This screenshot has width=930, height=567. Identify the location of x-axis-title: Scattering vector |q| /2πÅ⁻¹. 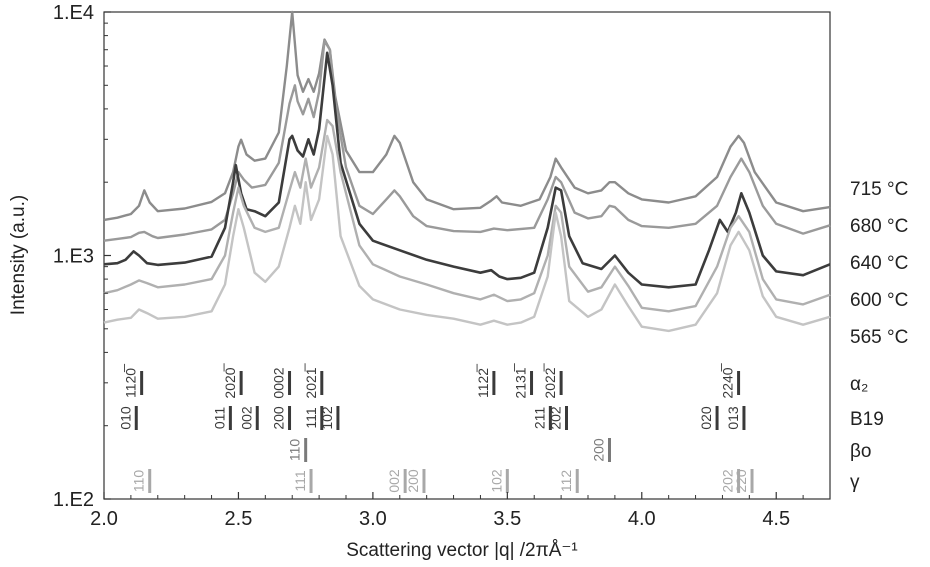
(462, 550).